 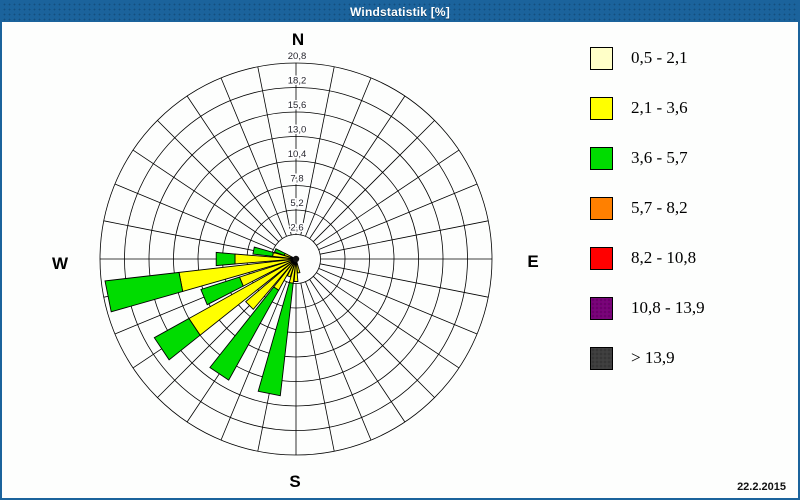 I want to click on compass-label-n: N, so click(x=298, y=39).